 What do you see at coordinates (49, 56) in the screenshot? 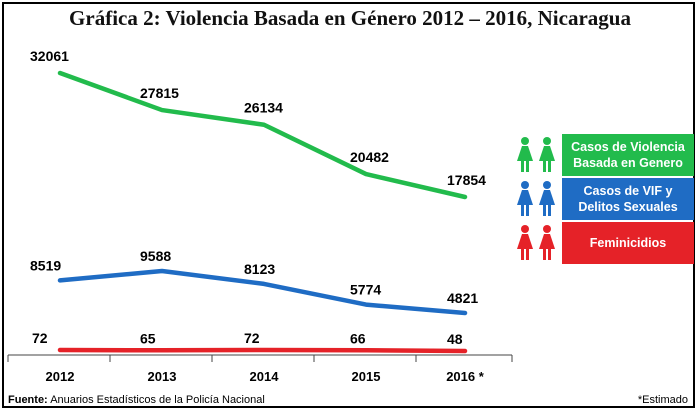
I see `data-label-0-0: 32061` at bounding box center [49, 56].